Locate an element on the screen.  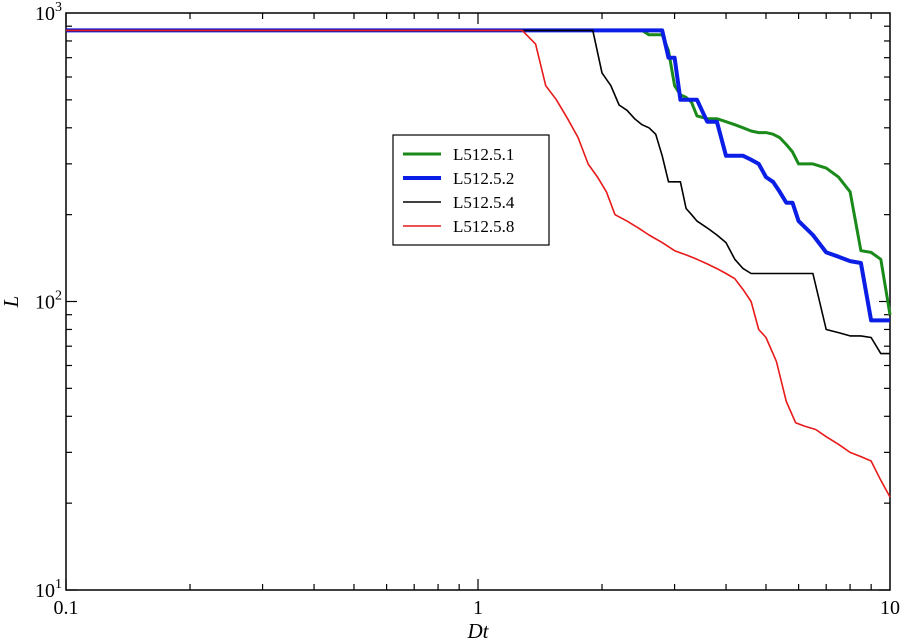
y-tick-label: 10² is located at coordinates (48, 301).